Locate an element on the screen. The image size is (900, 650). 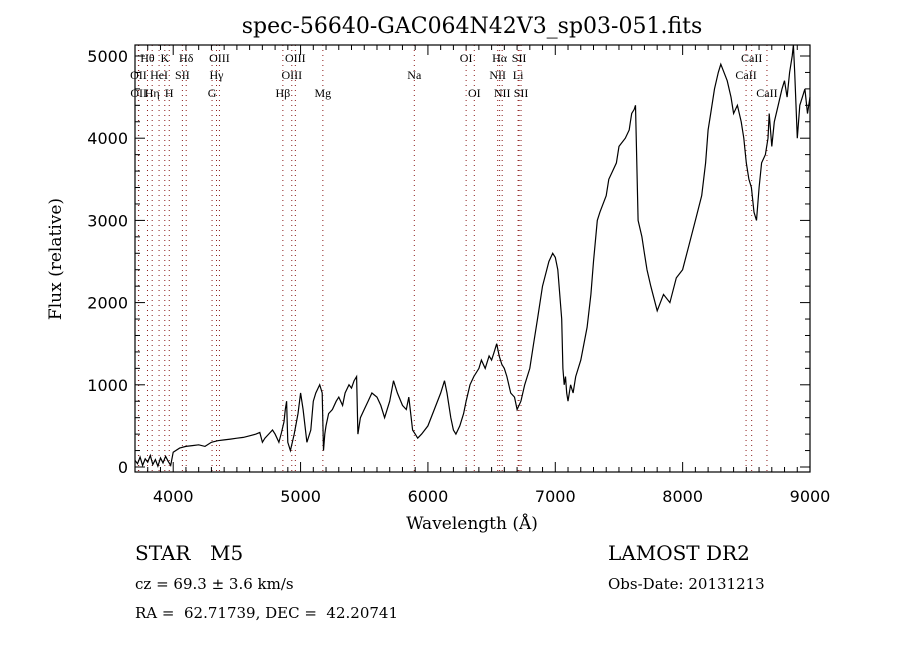
x-tick-label: 4000 is located at coordinates (173, 496).